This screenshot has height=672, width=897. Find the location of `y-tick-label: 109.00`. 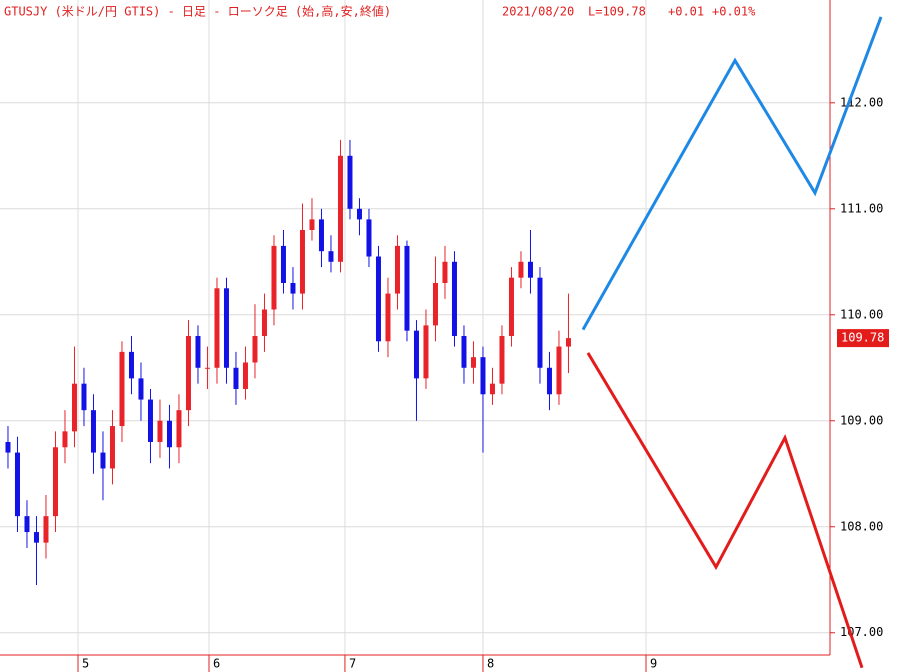

y-tick-label: 109.00 is located at coordinates (861, 420).